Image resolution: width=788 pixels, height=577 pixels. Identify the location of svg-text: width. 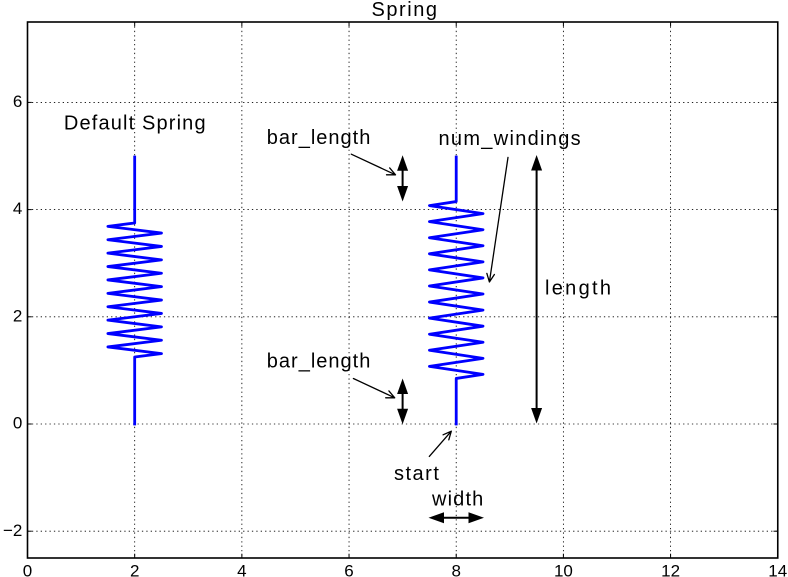
(457, 499).